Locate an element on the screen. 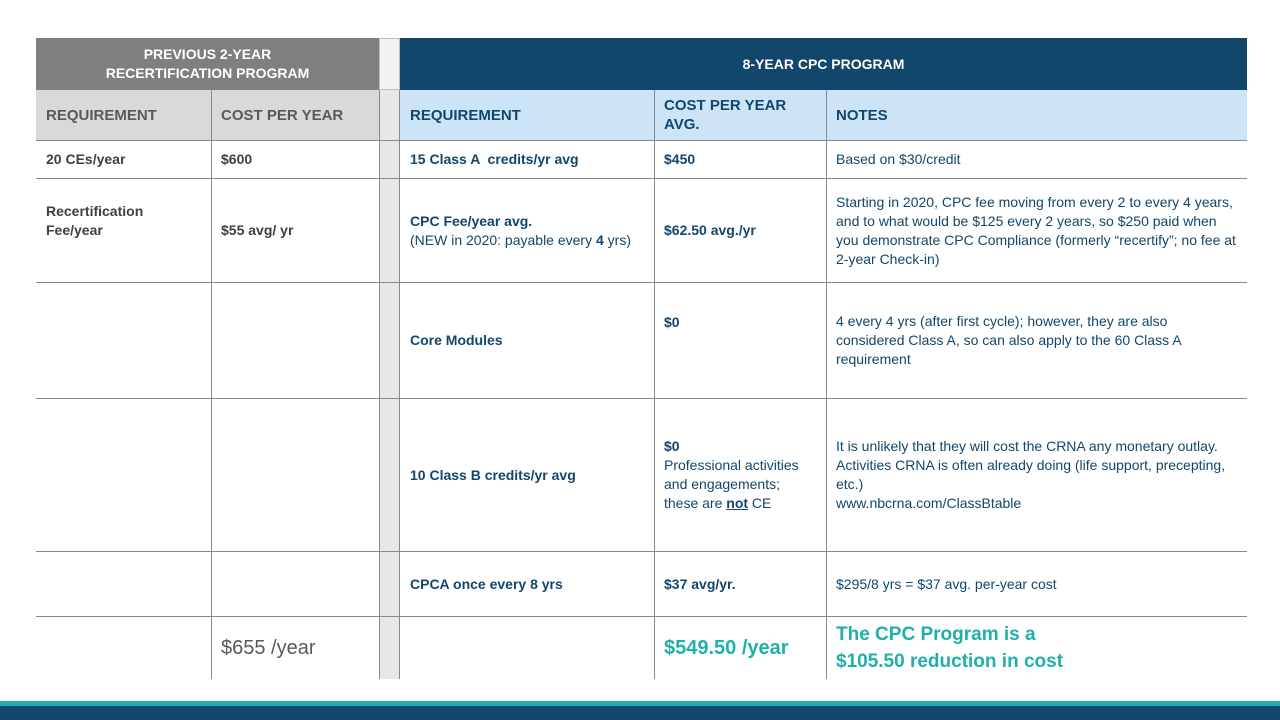 This screenshot has width=1280, height=720. cell-text: (NEW in 2020: payable every is located at coordinates (503, 239).